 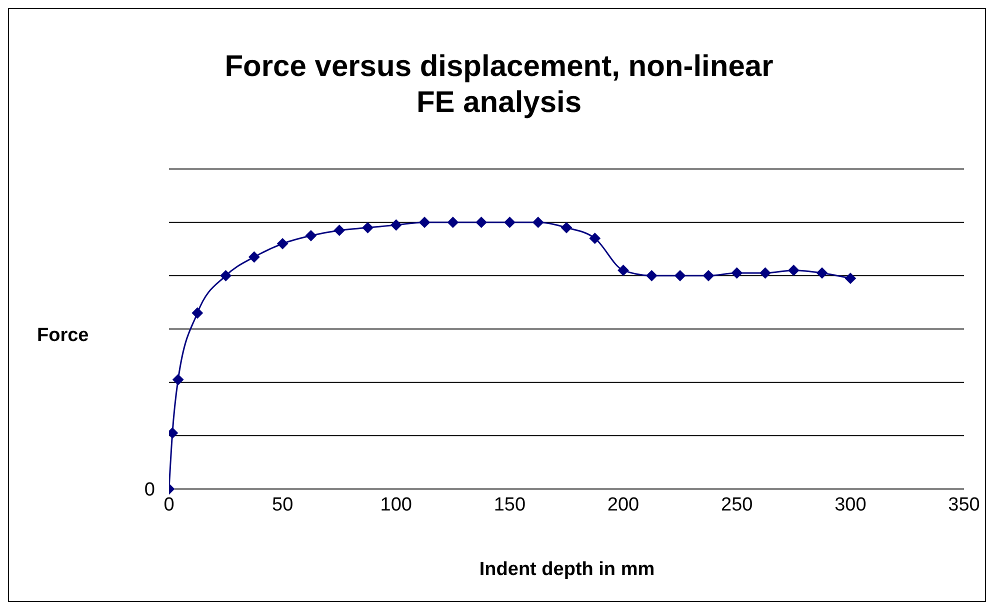 I want to click on x-tick-label: 50, so click(x=283, y=505).